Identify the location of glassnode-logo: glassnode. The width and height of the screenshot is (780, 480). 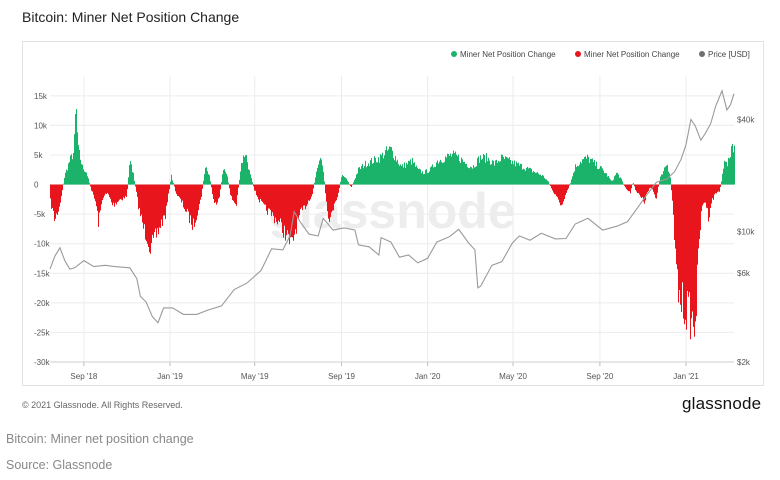
(722, 403).